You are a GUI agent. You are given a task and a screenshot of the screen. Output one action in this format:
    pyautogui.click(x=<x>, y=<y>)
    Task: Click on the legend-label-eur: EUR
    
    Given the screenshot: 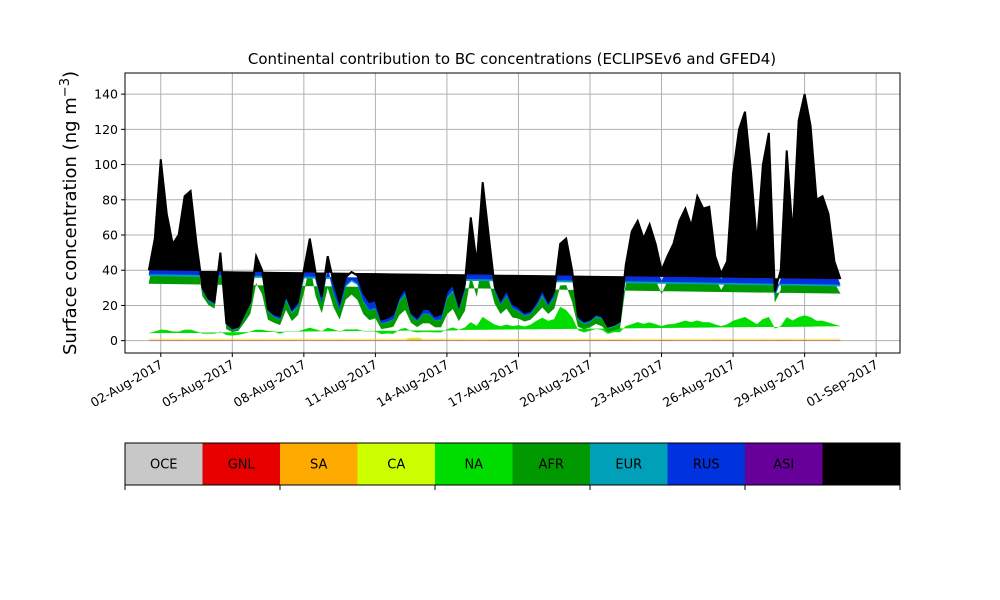 What is the action you would take?
    pyautogui.click(x=628, y=465)
    